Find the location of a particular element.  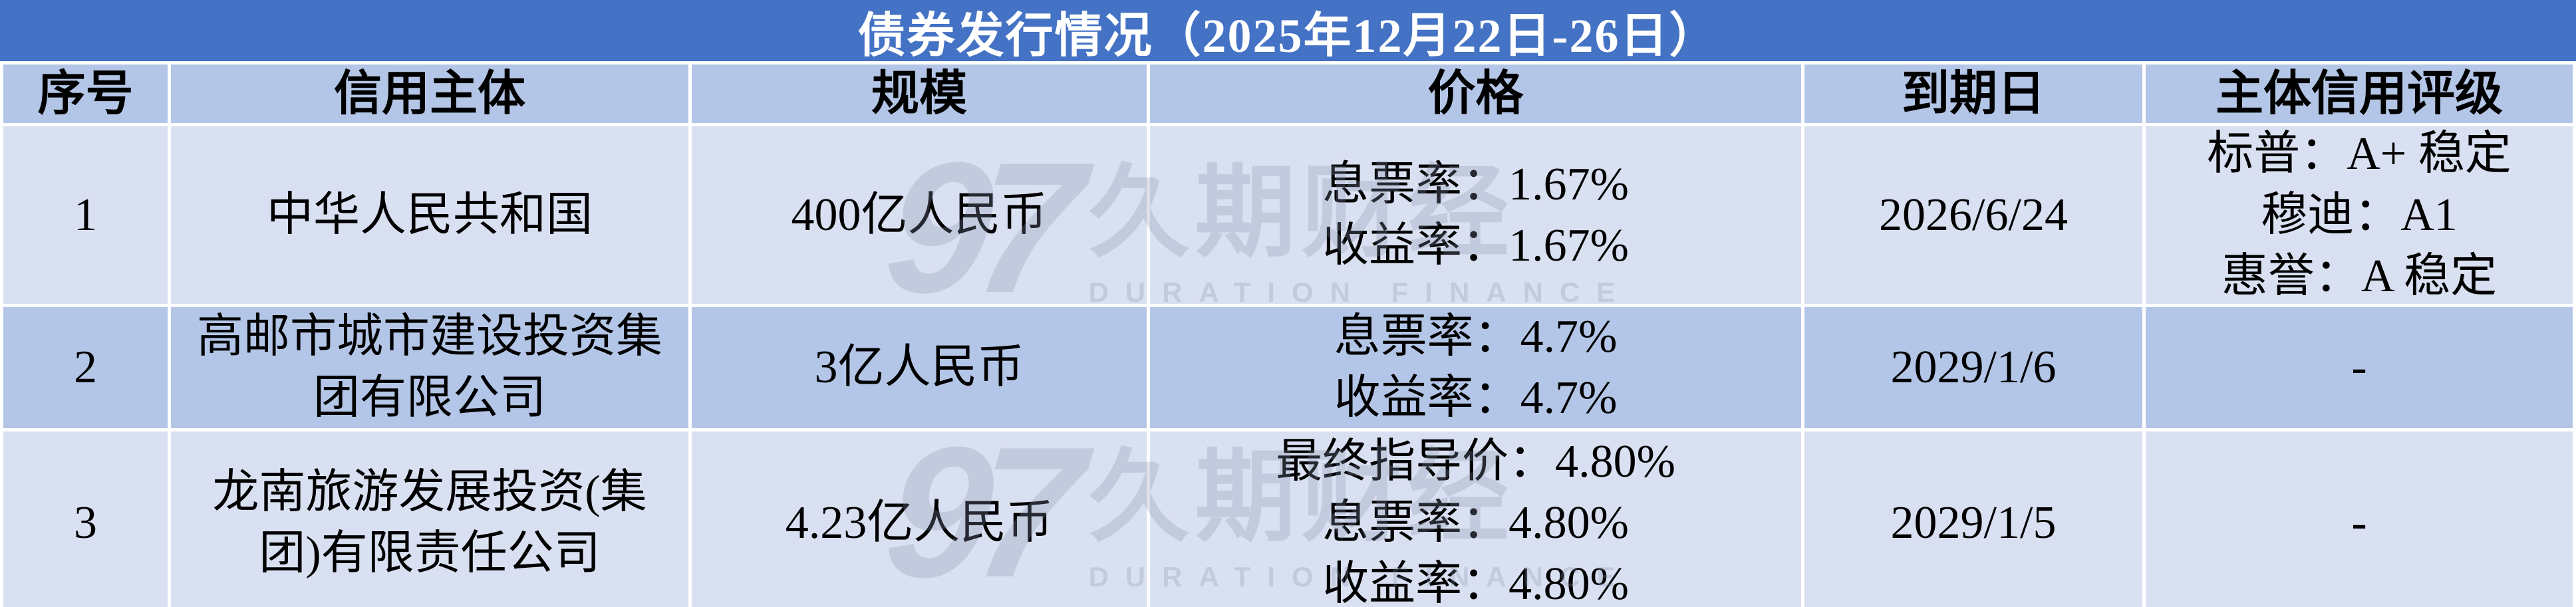

cell-row2-maturity: 2029/1/6 is located at coordinates (1973, 367).